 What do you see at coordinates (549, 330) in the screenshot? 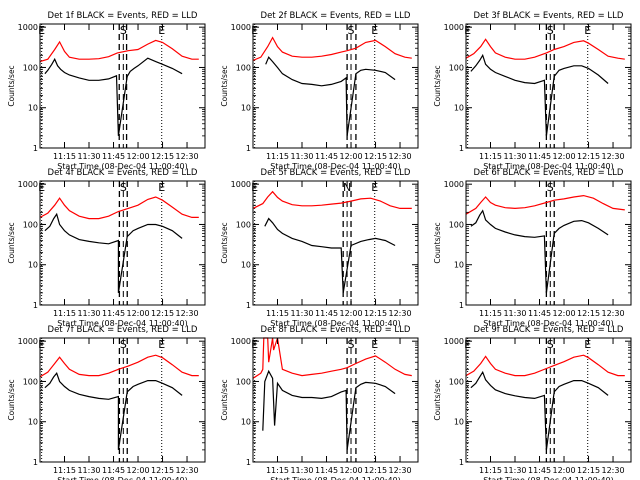
I see `chart-title: Det 9f BLACK = Events, RED = LLD` at bounding box center [549, 330].